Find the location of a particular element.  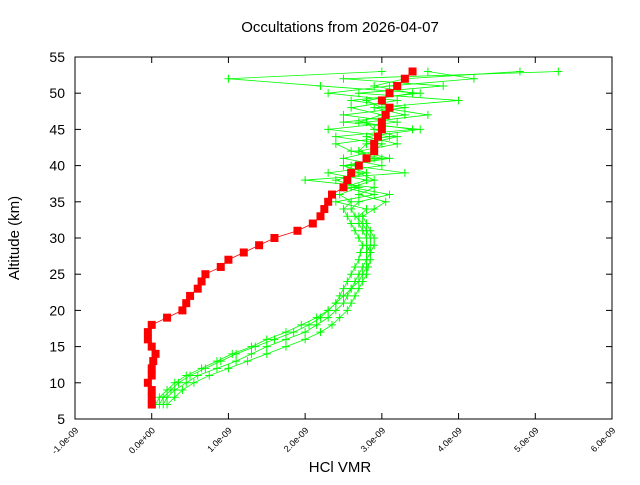

x-axis-label: HCl VMR is located at coordinates (340, 467).